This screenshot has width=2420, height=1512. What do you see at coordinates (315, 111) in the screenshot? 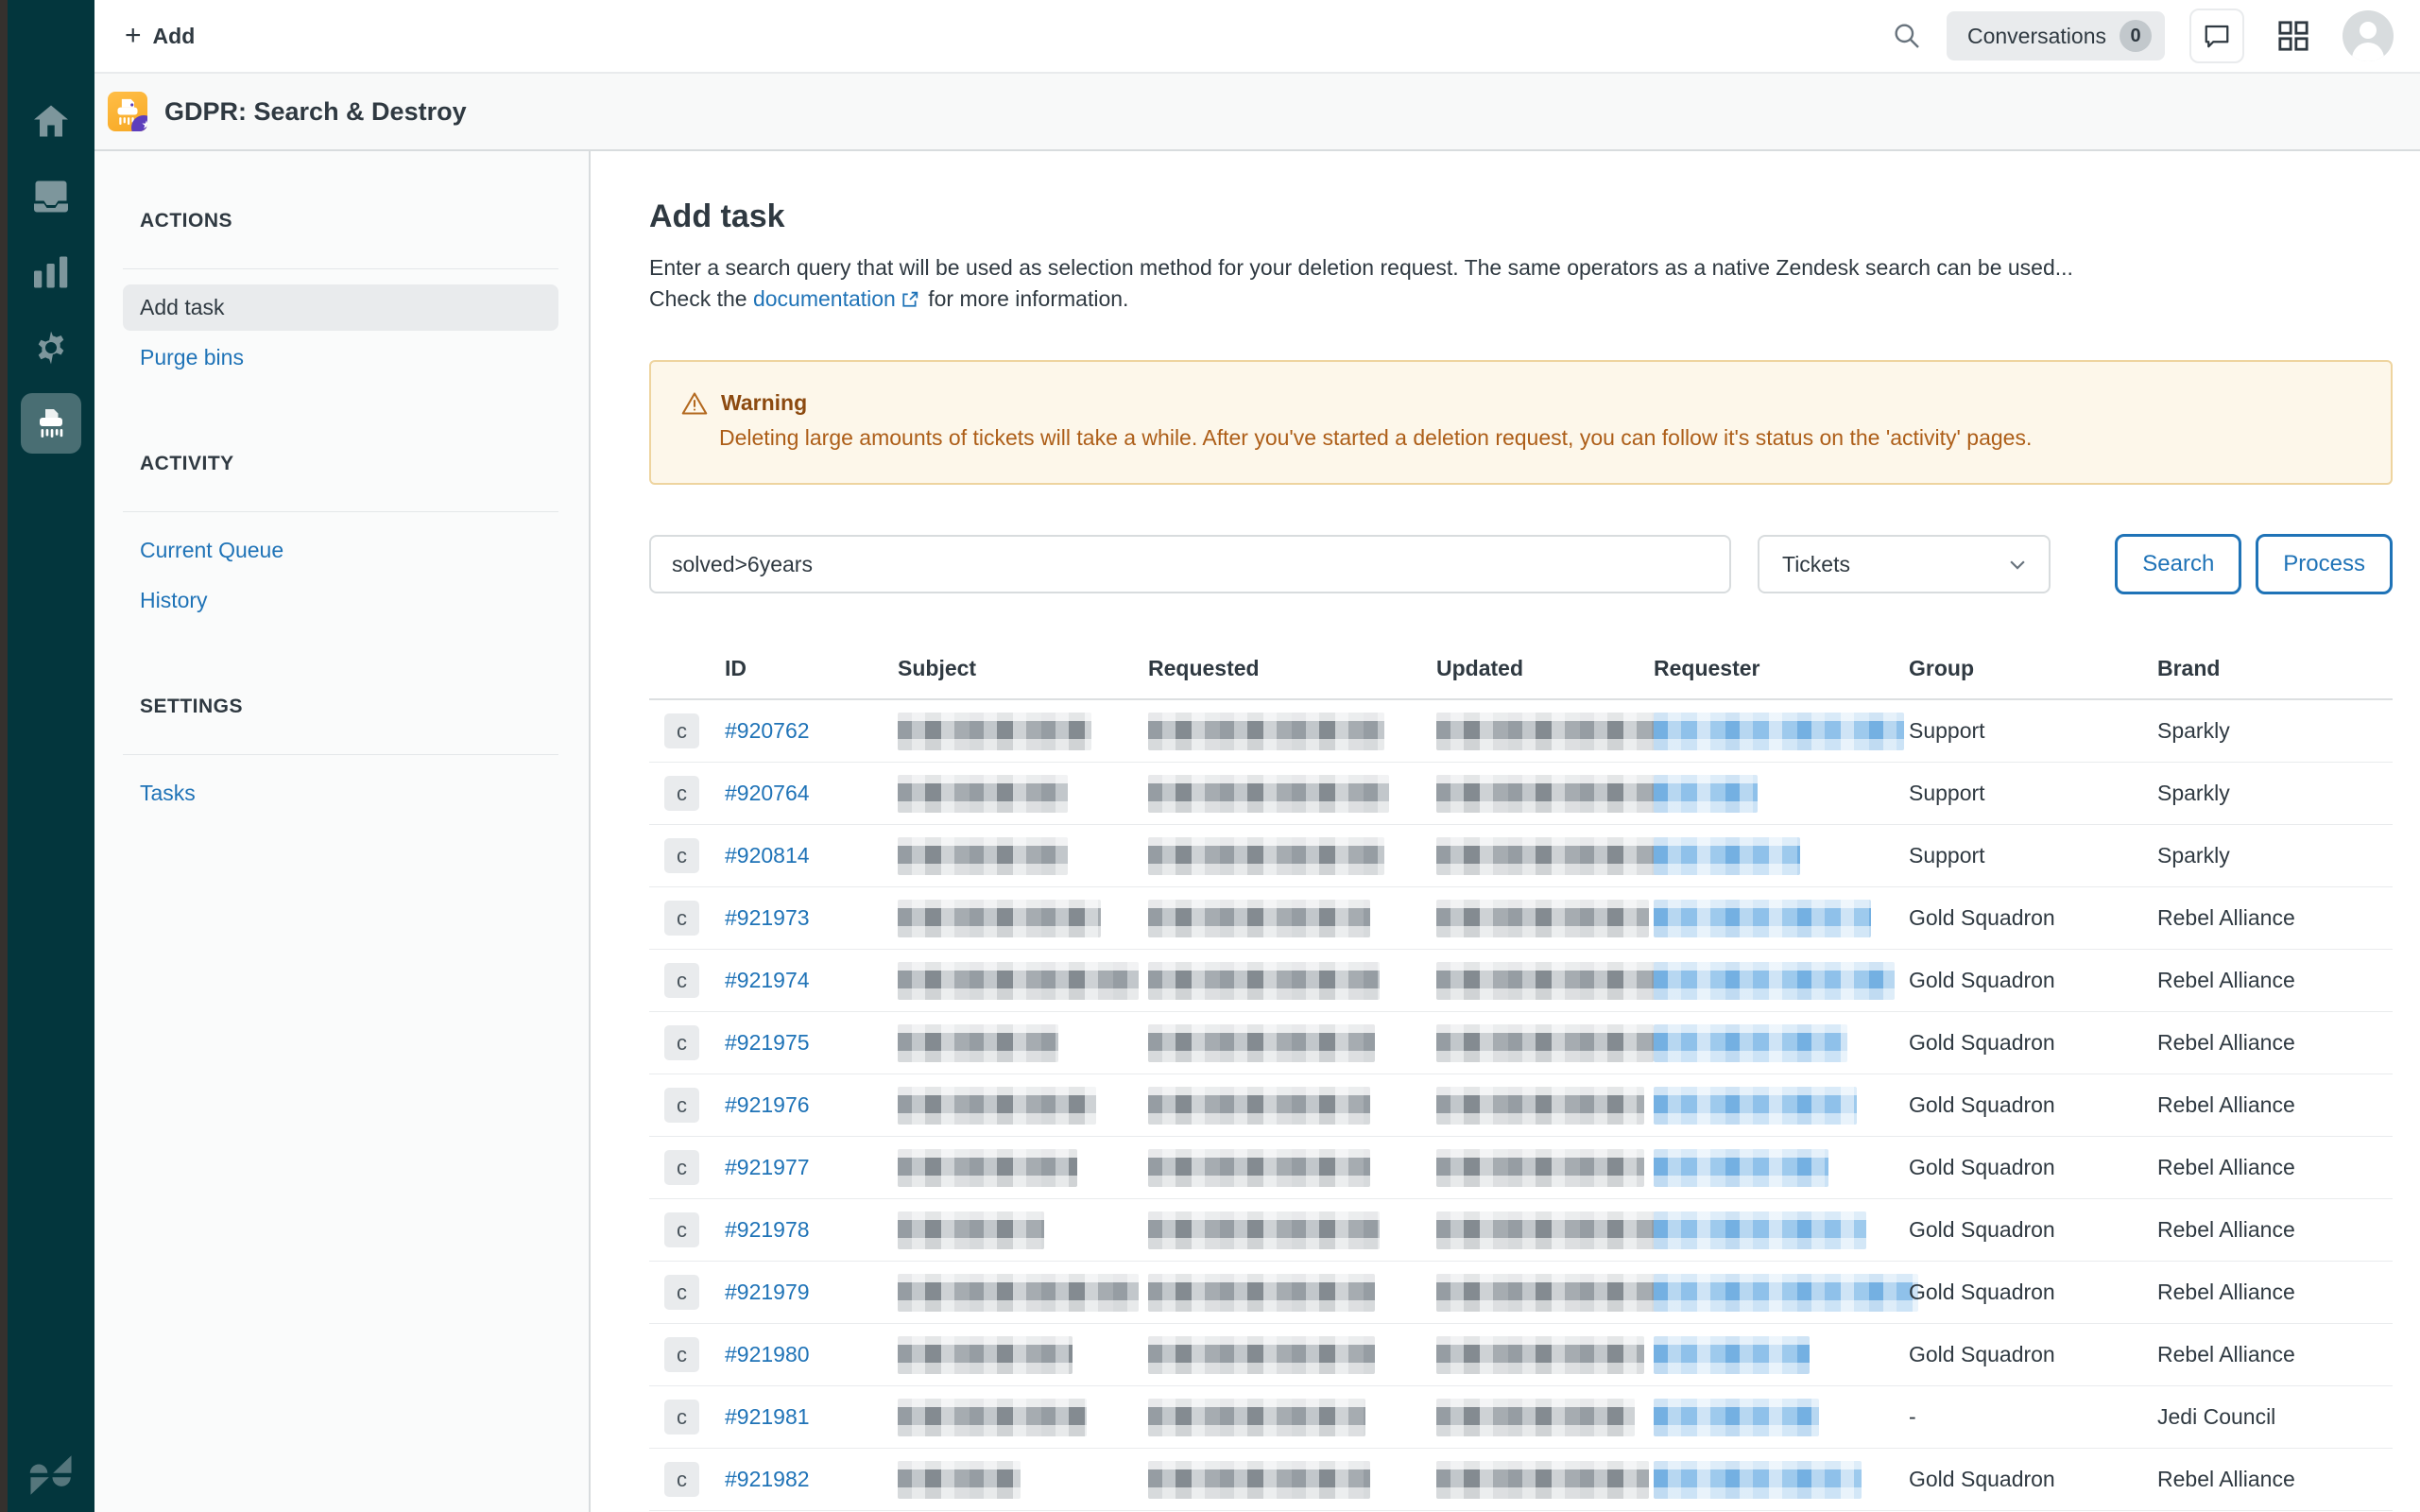
I see `app-title: GDPR: Search & Destroy` at bounding box center [315, 111].